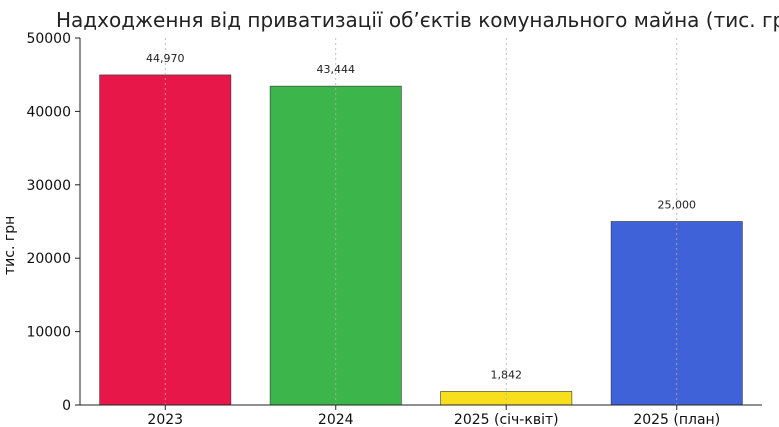  What do you see at coordinates (676, 419) in the screenshot?
I see `x-tick-label: 2025 (план)` at bounding box center [676, 419].